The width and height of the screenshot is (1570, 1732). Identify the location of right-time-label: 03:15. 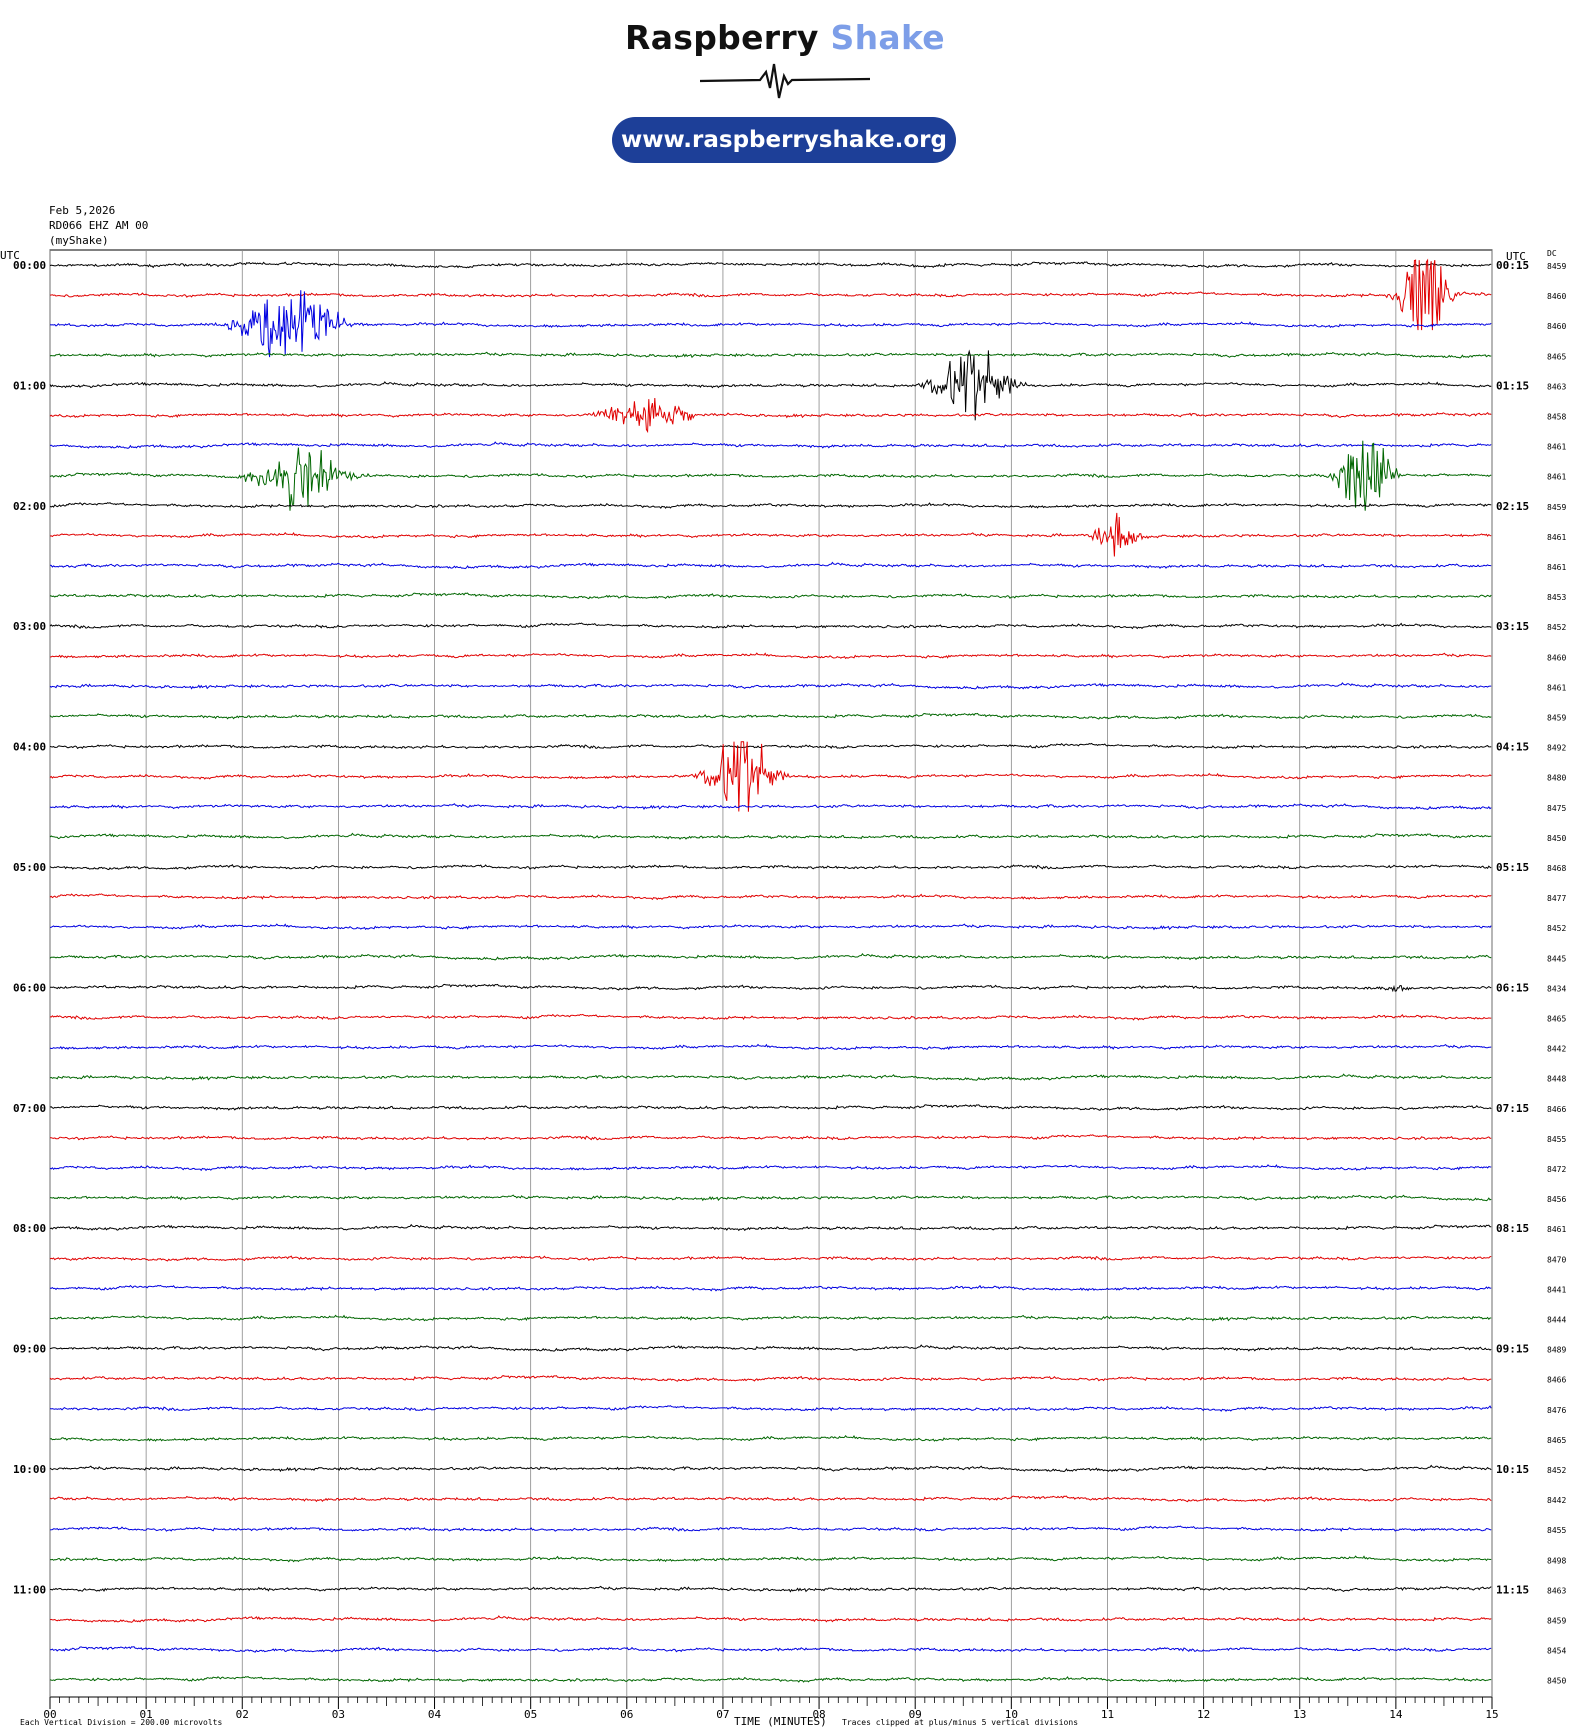
(1512, 626).